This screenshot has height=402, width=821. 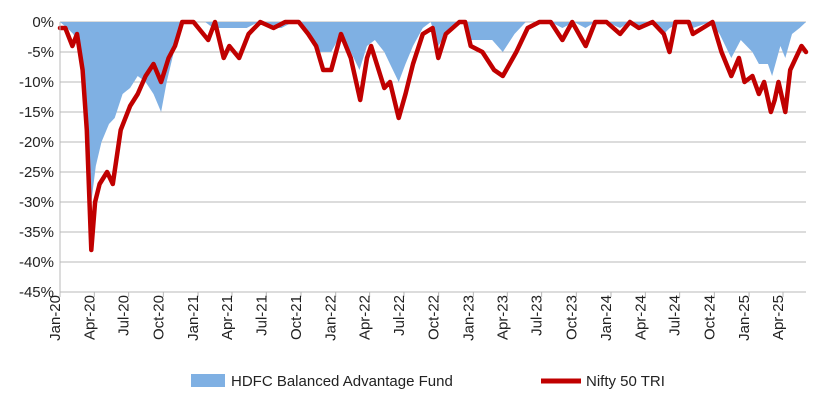 I want to click on x-tick-label-16: Jan-24, so click(x=606, y=318).